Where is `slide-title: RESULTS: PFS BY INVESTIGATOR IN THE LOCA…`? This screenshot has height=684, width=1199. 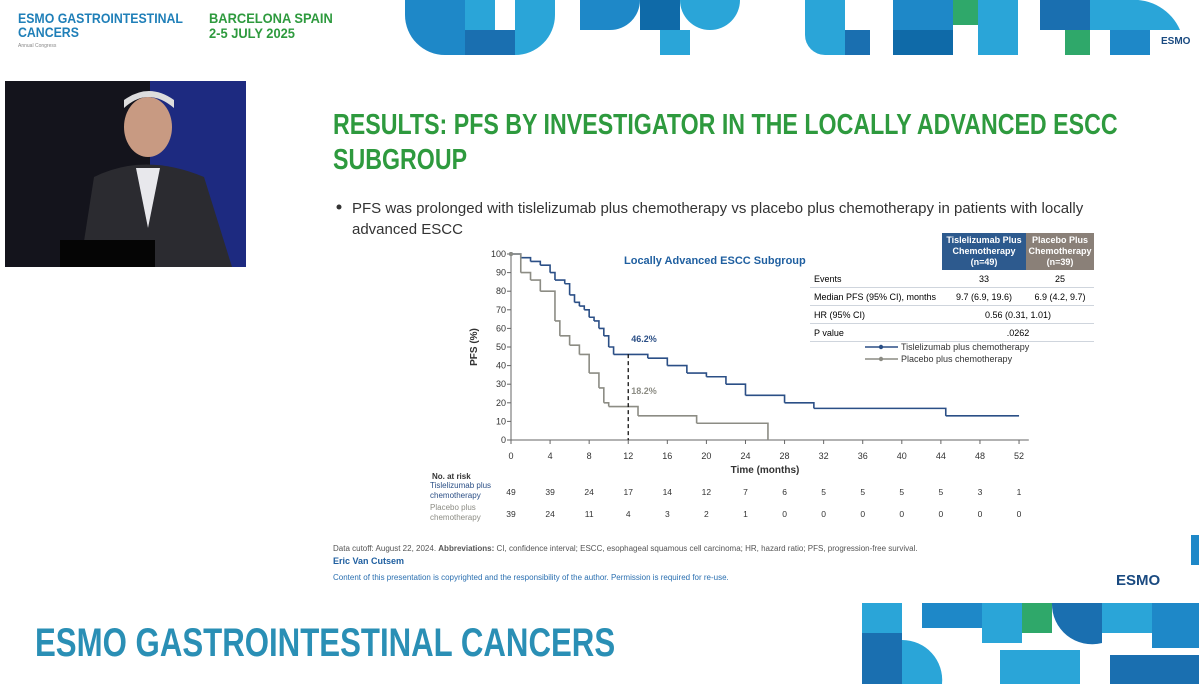
slide-title: RESULTS: PFS BY INVESTIGATOR IN THE LOCA… is located at coordinates (725, 142).